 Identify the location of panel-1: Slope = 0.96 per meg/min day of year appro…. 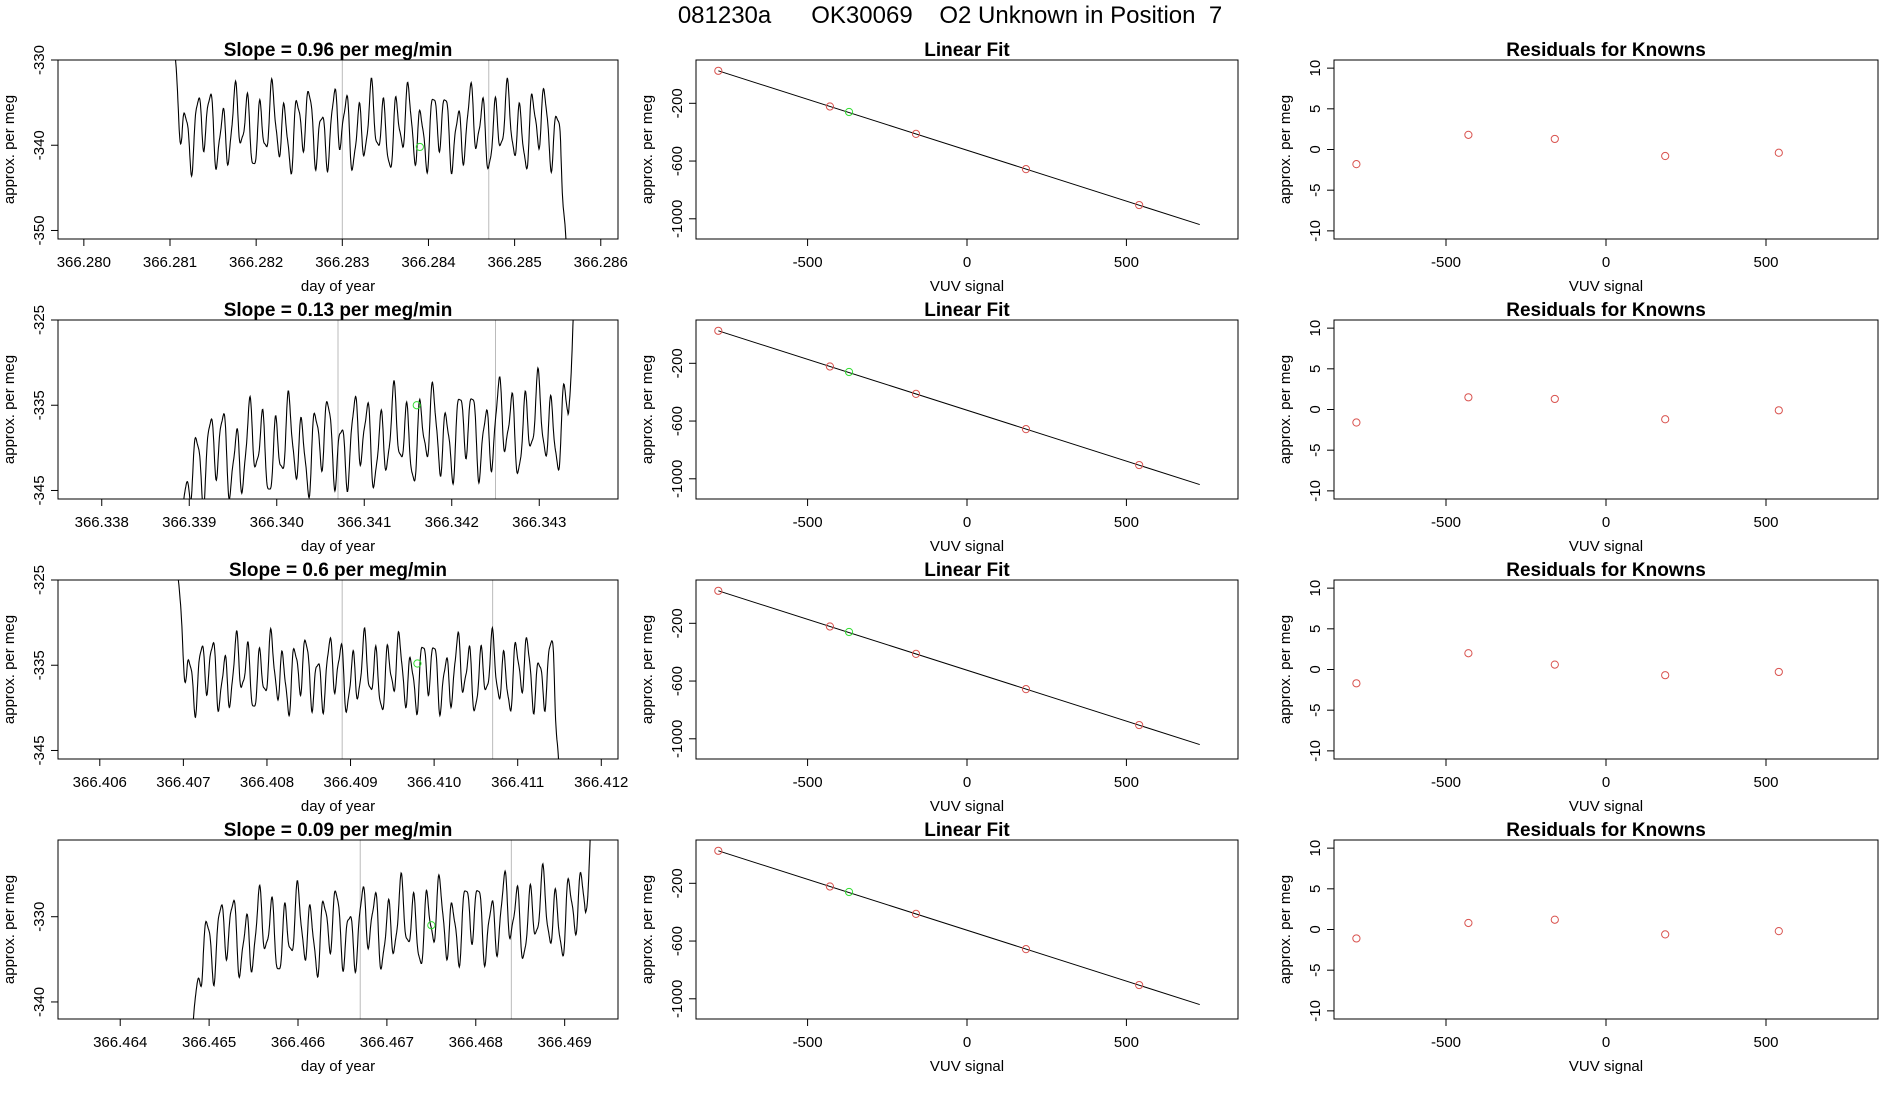
(314, 167).